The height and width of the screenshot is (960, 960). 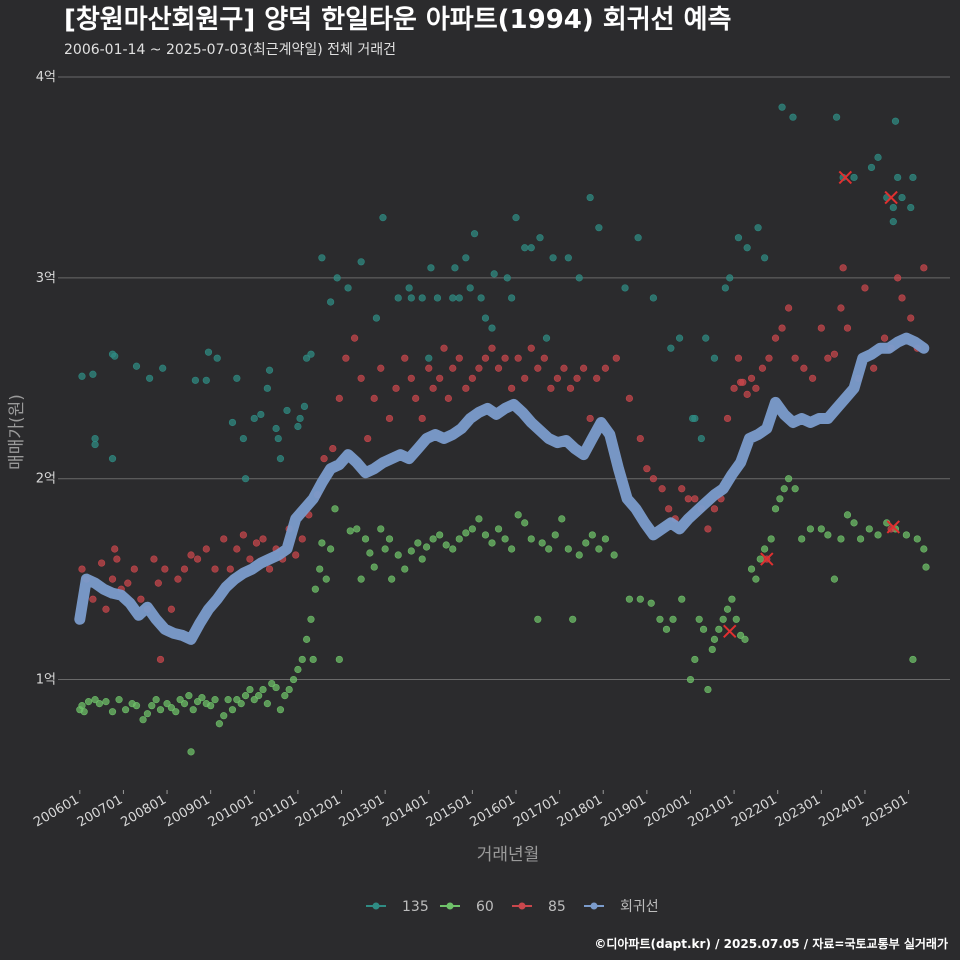 What do you see at coordinates (230, 50) in the screenshot?
I see `chart-subtitle: 2006-01-14 ~ 2025-07-03(최근계약일) 전체 거래건` at bounding box center [230, 50].